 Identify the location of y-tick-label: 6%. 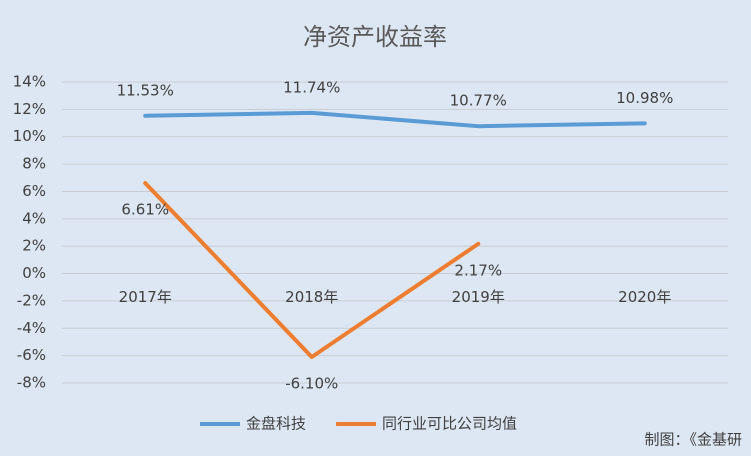
(34, 191).